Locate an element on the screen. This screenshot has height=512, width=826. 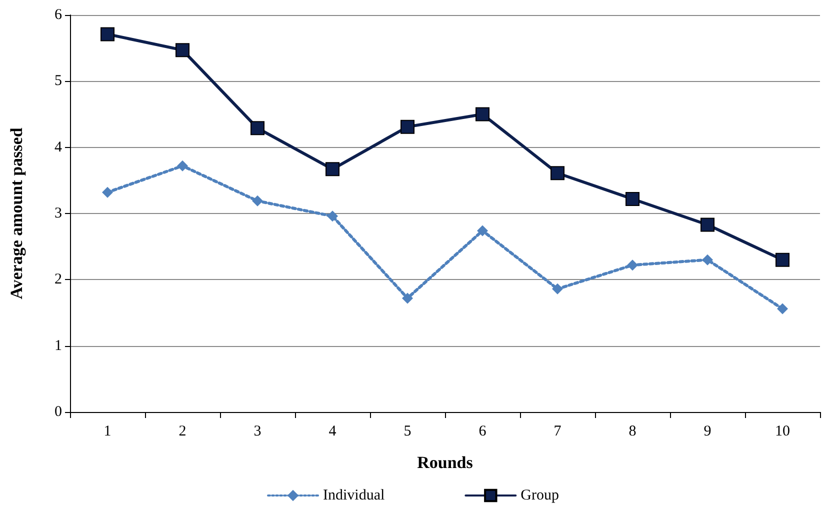
y-tick-label: 1 is located at coordinates (58, 346).